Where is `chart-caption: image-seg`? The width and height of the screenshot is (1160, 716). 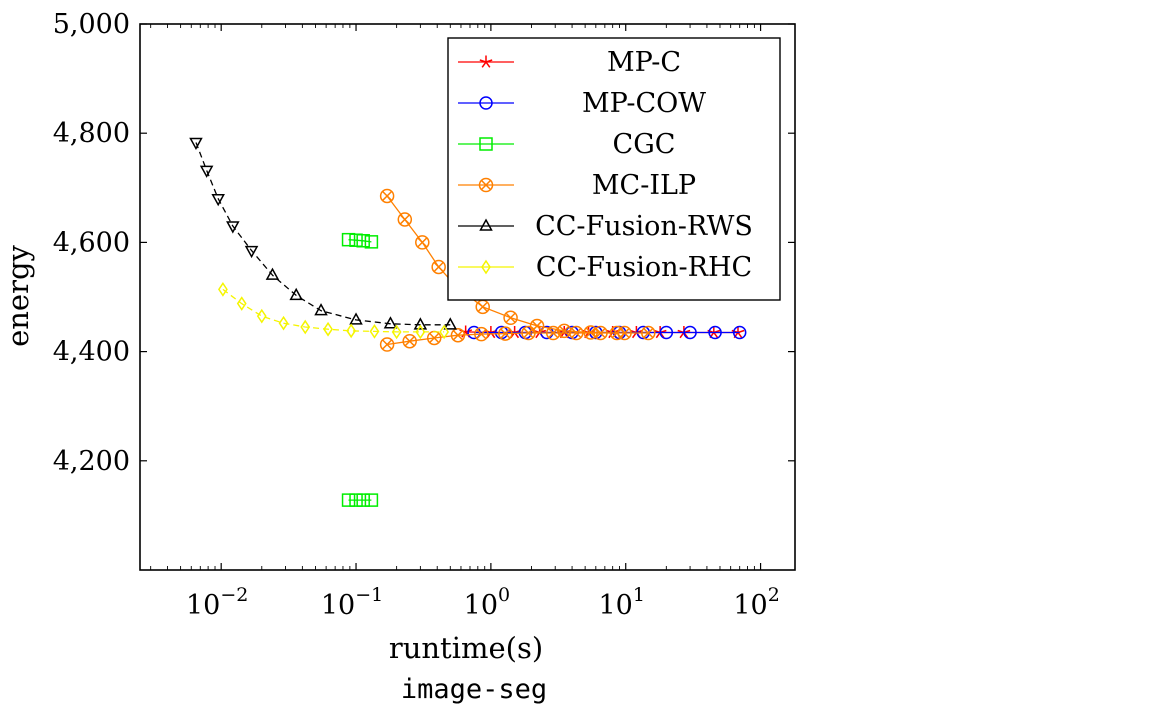 chart-caption: image-seg is located at coordinates (474, 689).